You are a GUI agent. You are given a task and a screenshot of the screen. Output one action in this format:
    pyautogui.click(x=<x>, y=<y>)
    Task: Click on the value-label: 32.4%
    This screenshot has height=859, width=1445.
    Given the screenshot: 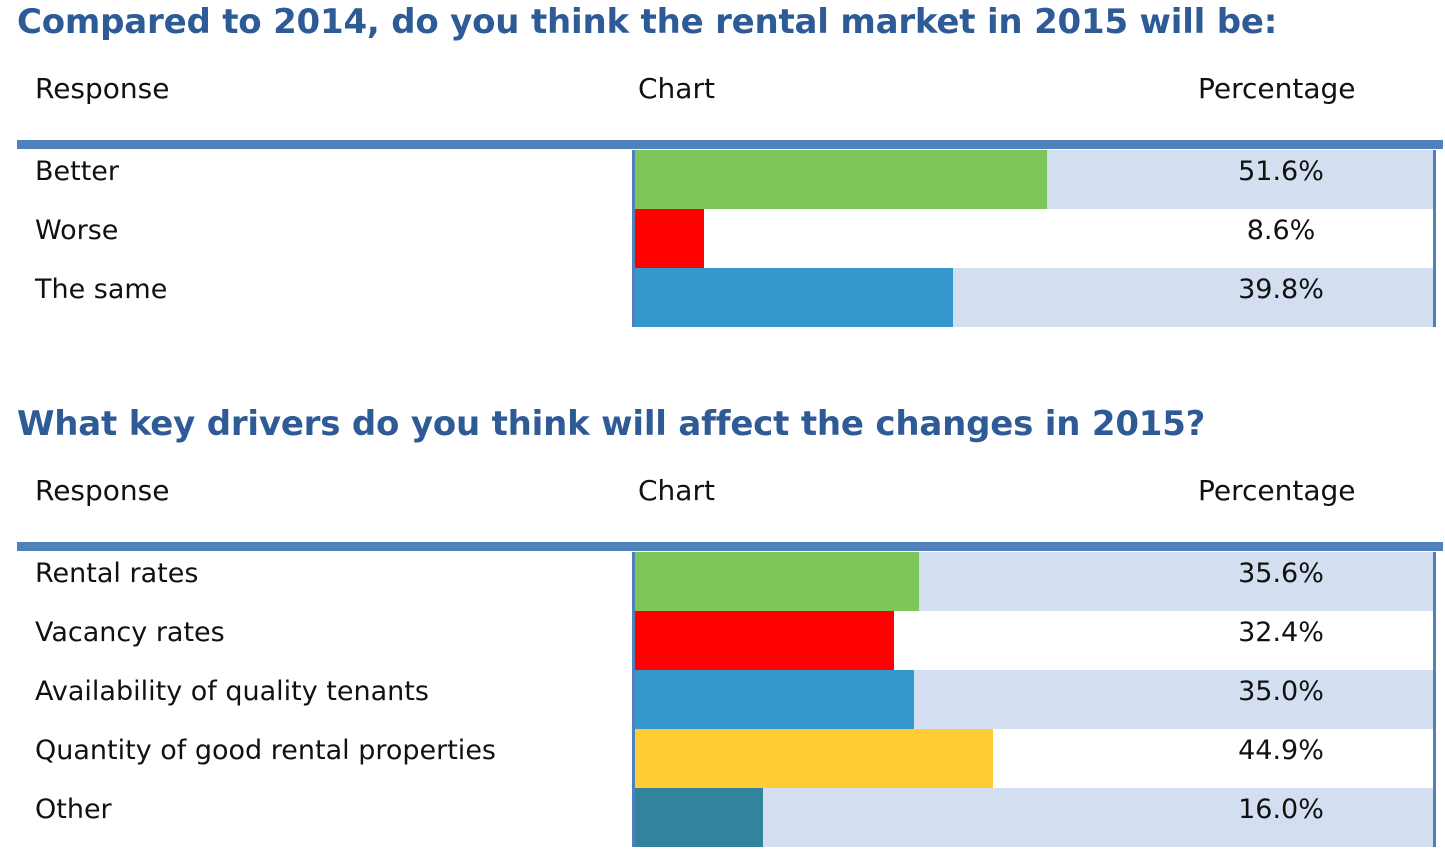 What is the action you would take?
    pyautogui.click(x=1281, y=632)
    